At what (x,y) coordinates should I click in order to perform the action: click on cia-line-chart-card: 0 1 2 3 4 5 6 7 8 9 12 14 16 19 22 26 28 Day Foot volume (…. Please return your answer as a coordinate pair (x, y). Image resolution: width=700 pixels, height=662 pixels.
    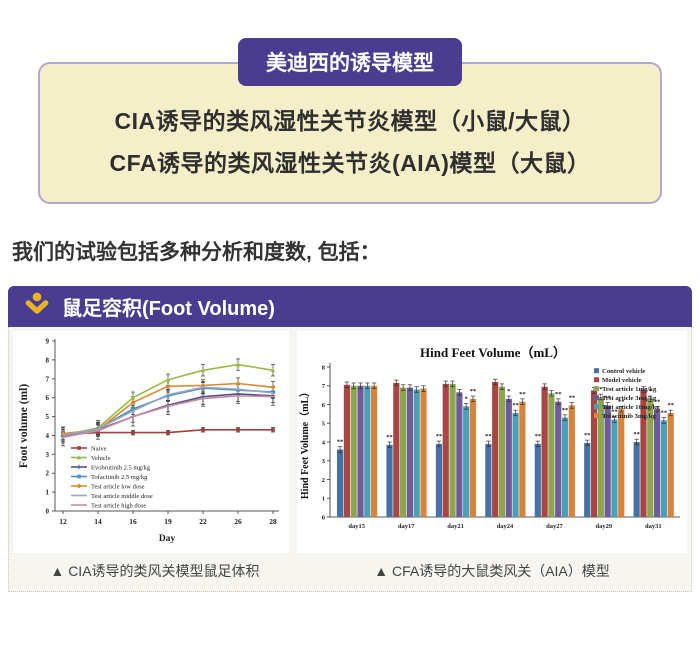
    Looking at the image, I should click on (151, 442).